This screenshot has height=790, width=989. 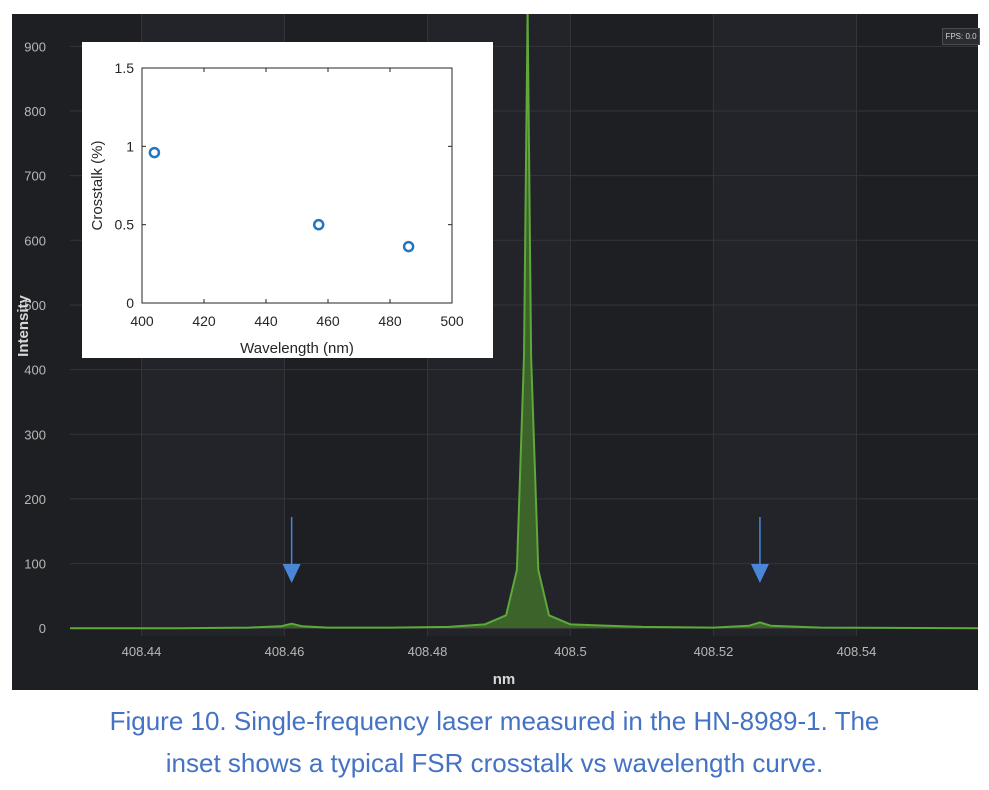 I want to click on x-tick-label: 408.5, so click(x=570, y=651).